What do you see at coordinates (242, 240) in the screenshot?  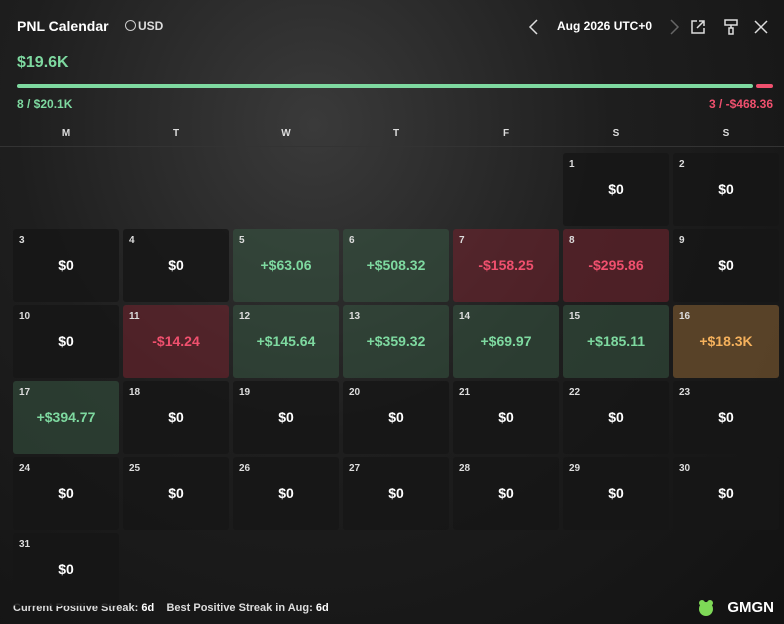 I see `day-number: 5` at bounding box center [242, 240].